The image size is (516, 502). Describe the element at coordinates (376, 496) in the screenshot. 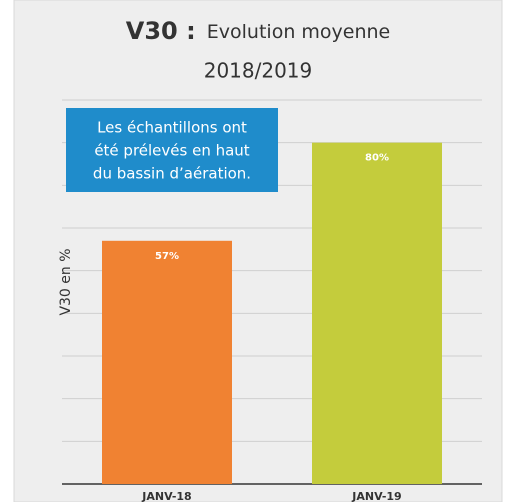

I see `x-tick-label: JANV-19` at that location.